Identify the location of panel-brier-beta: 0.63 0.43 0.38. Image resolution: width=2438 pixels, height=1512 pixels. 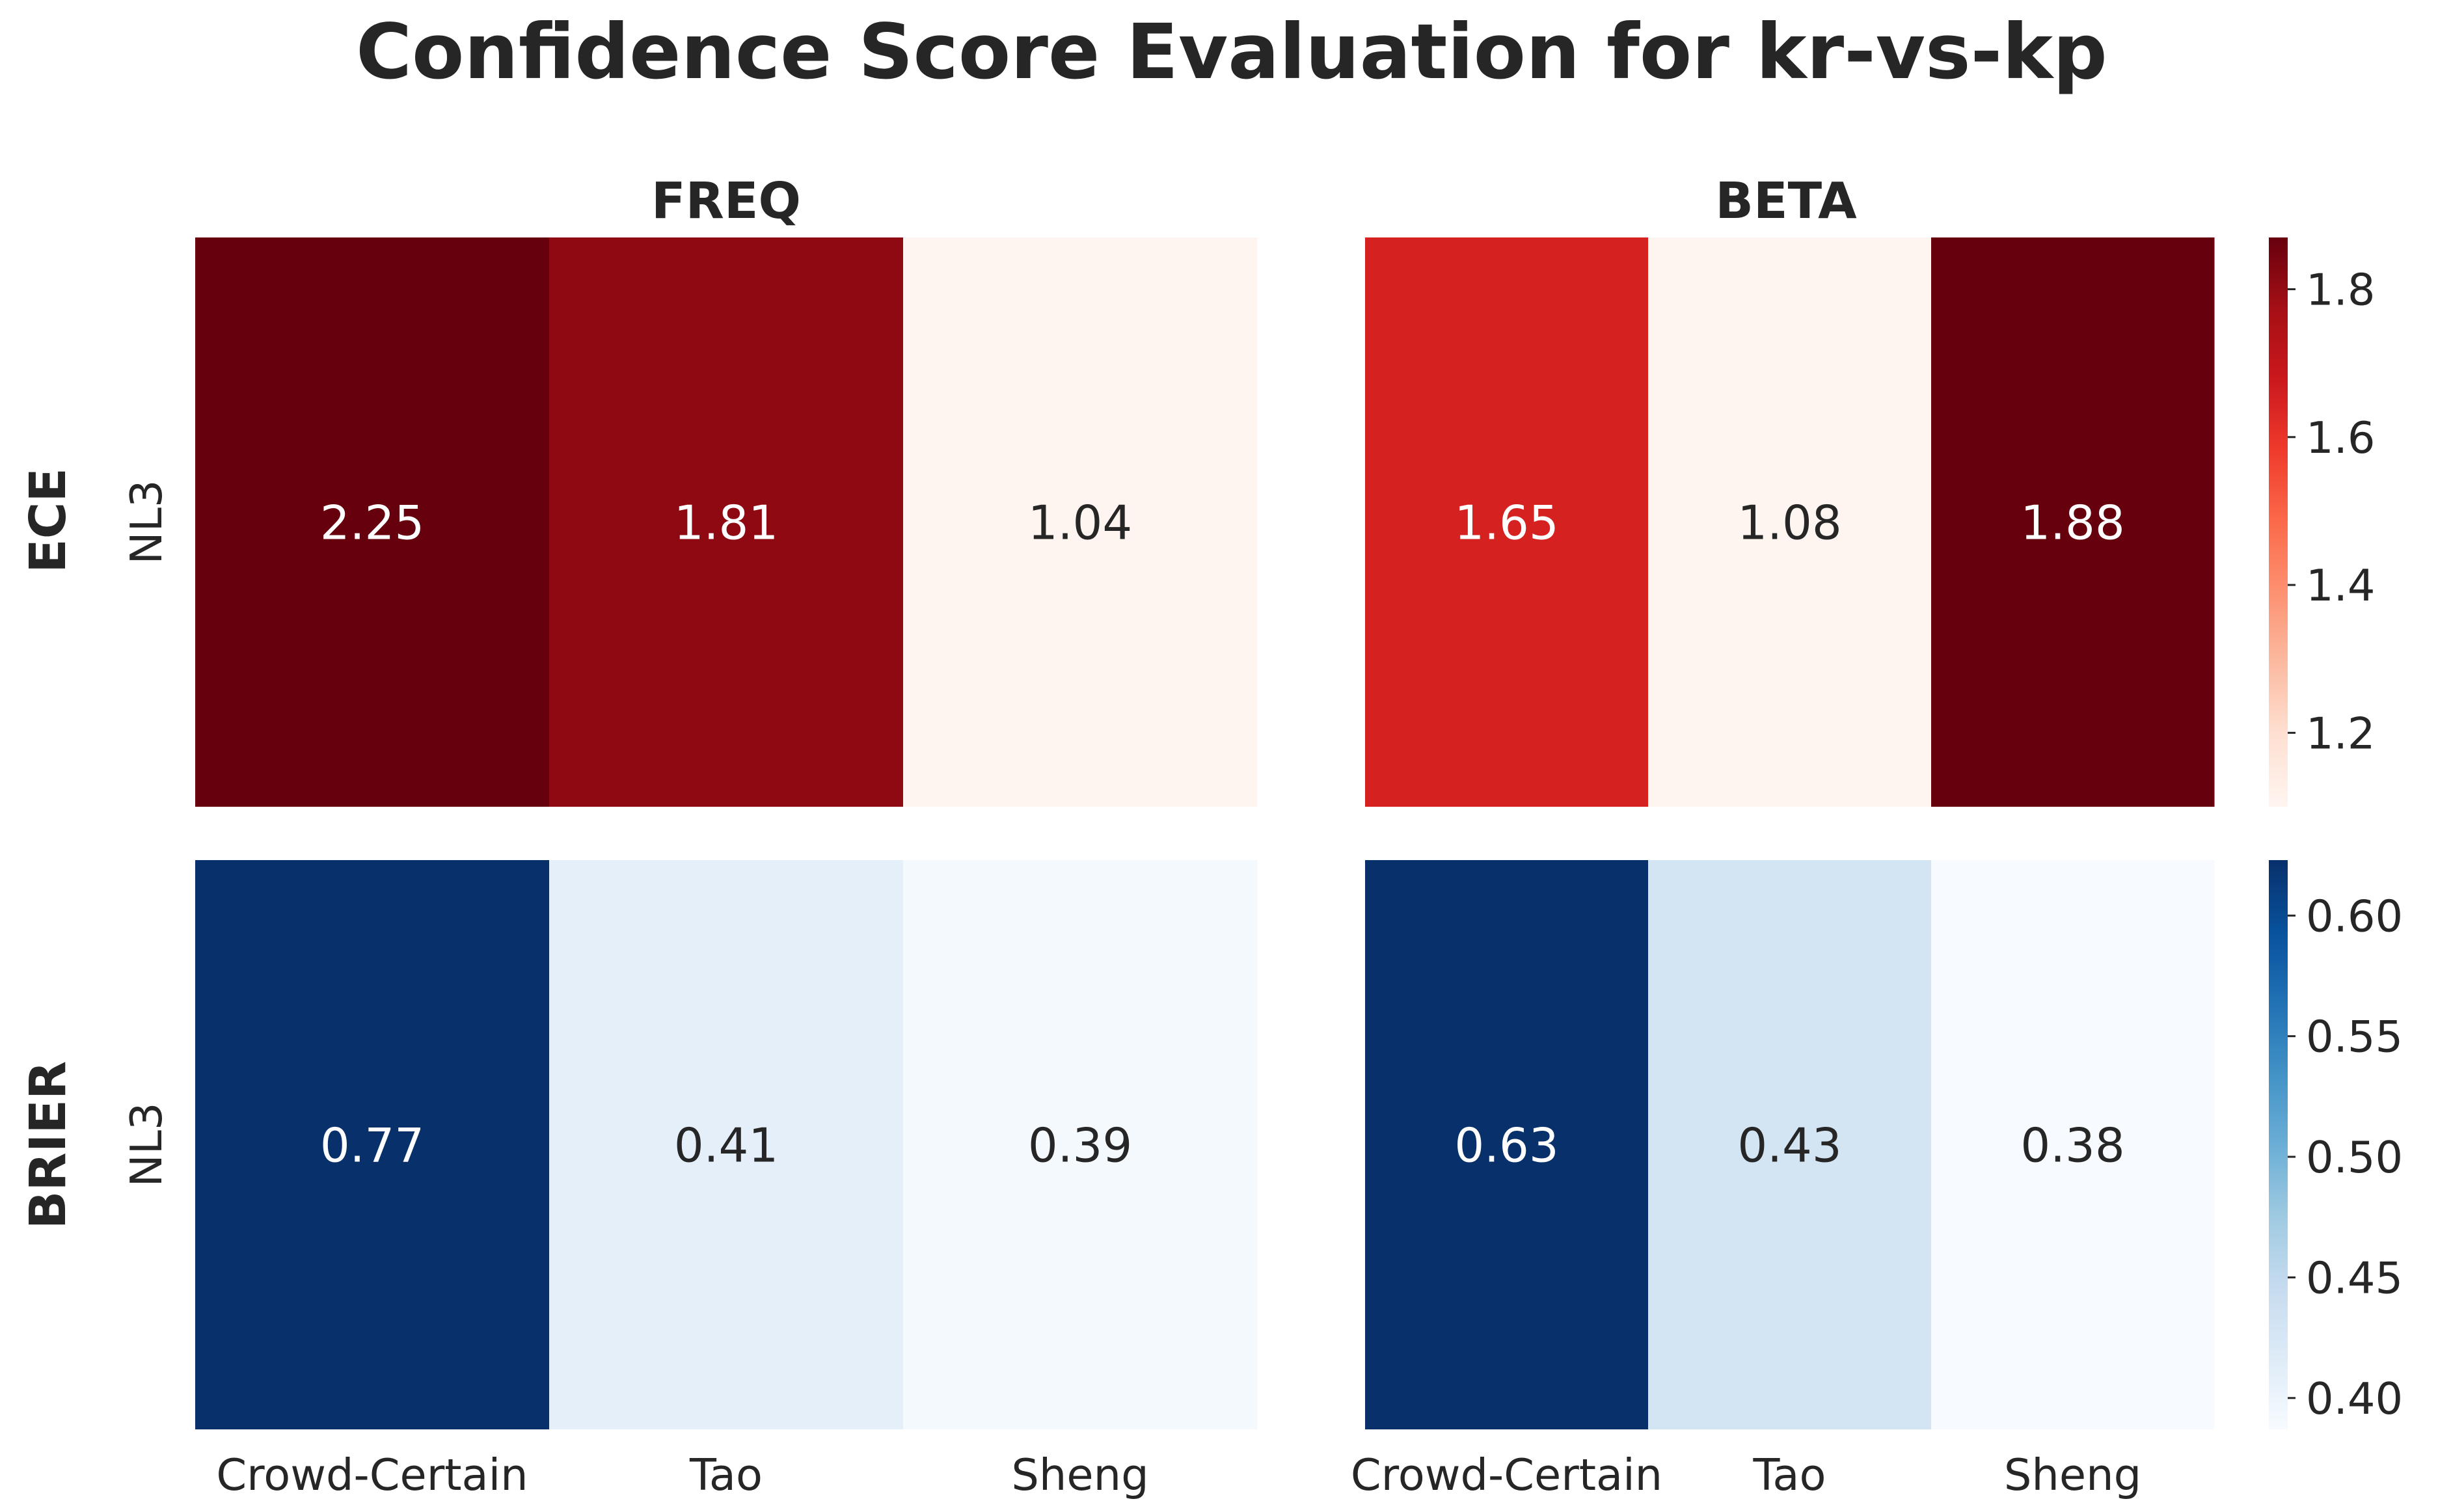
(1790, 1144).